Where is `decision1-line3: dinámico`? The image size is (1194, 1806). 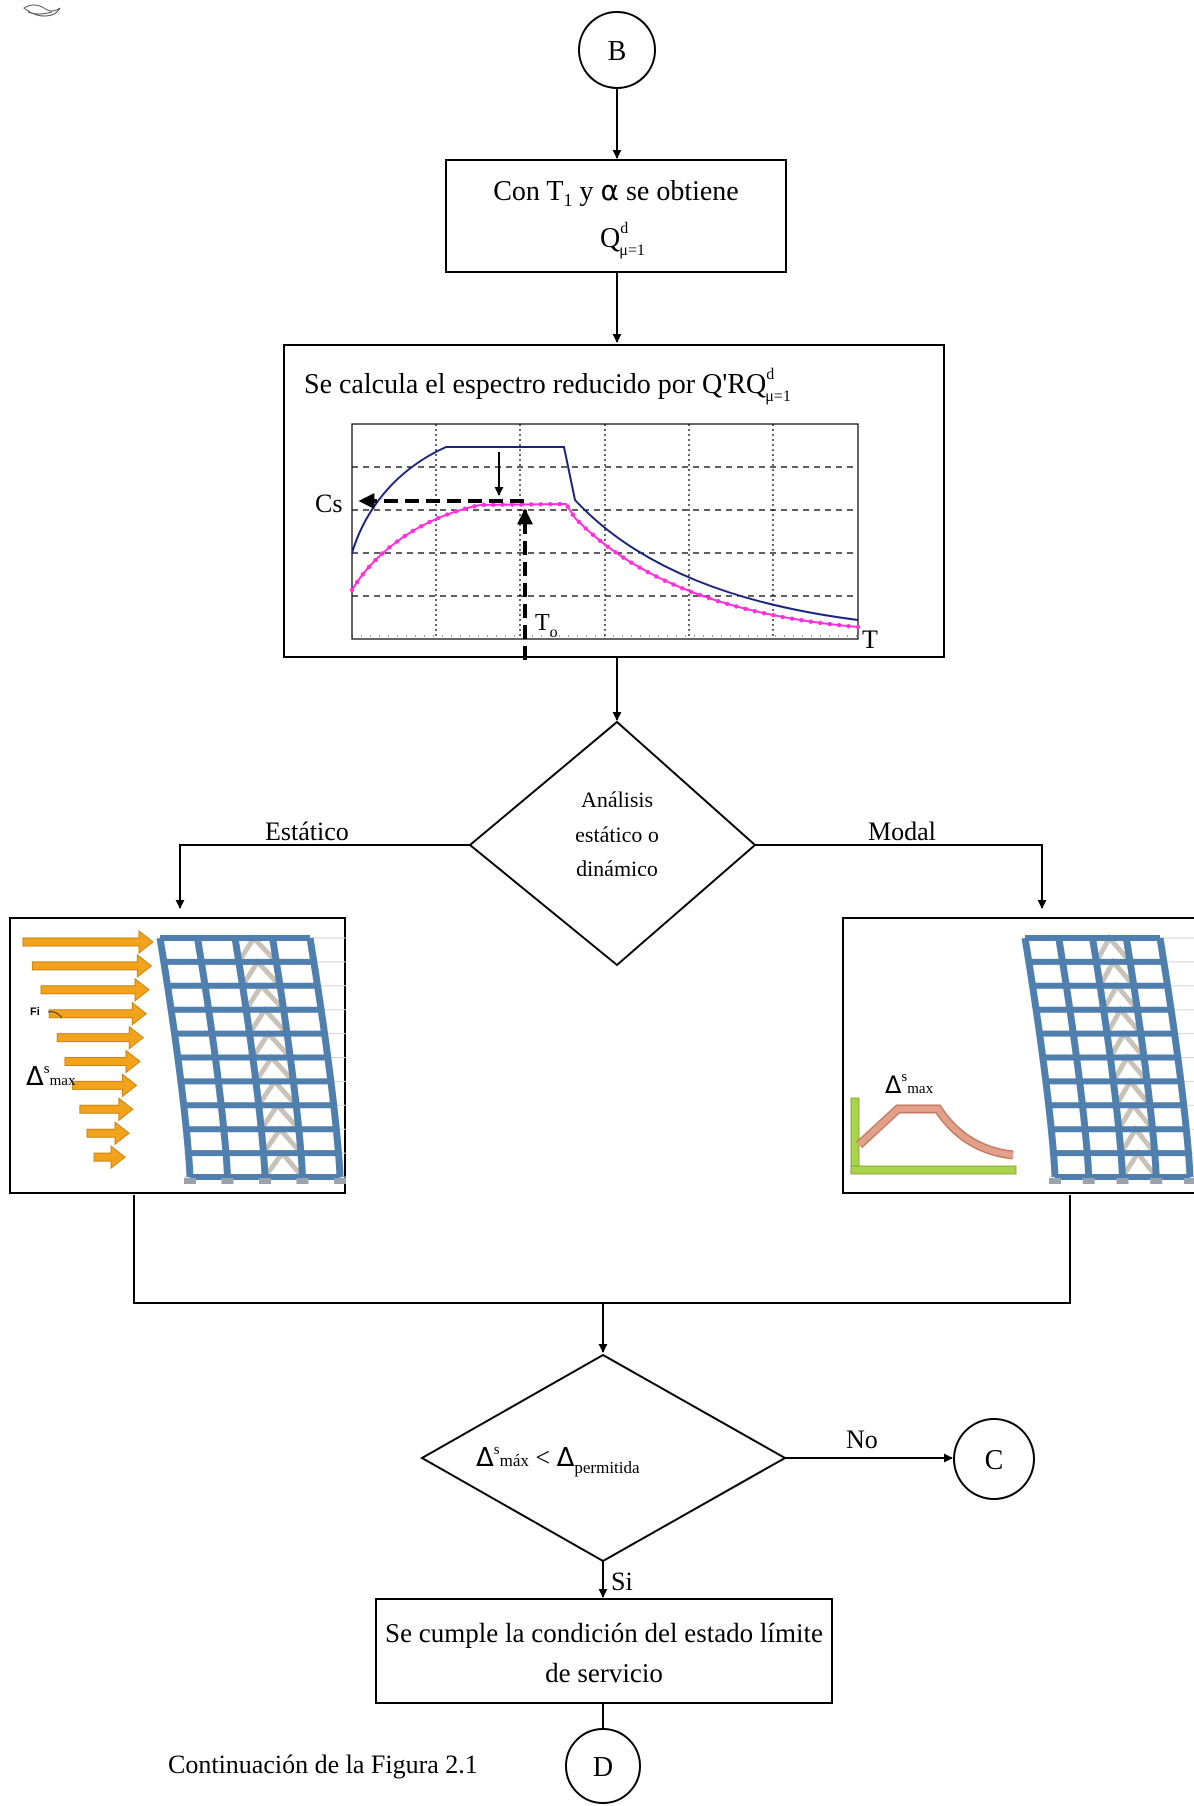 decision1-line3: dinámico is located at coordinates (617, 868).